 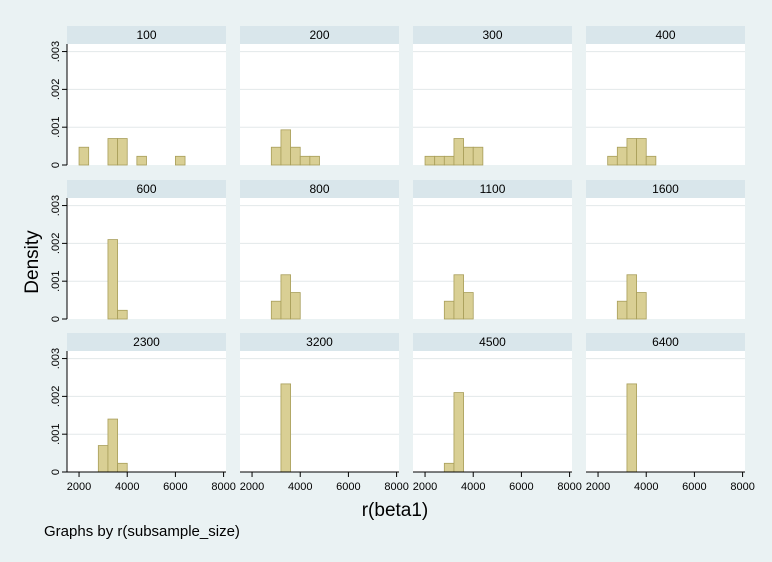 I want to click on panel: 300, so click(x=492, y=96).